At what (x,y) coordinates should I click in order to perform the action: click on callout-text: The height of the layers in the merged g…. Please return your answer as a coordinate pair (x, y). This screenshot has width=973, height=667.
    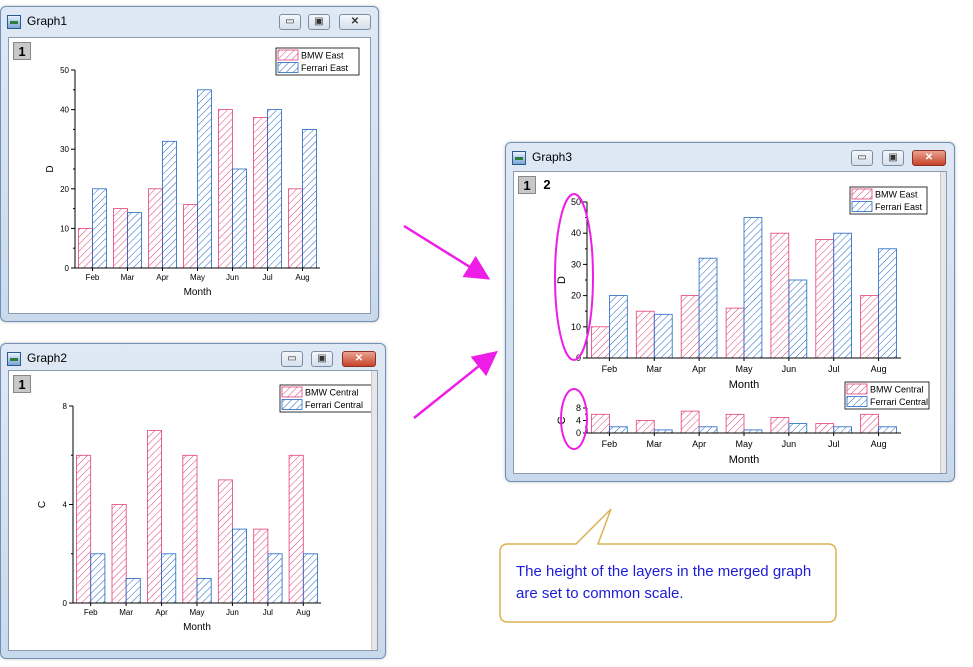
    Looking at the image, I should click on (664, 582).